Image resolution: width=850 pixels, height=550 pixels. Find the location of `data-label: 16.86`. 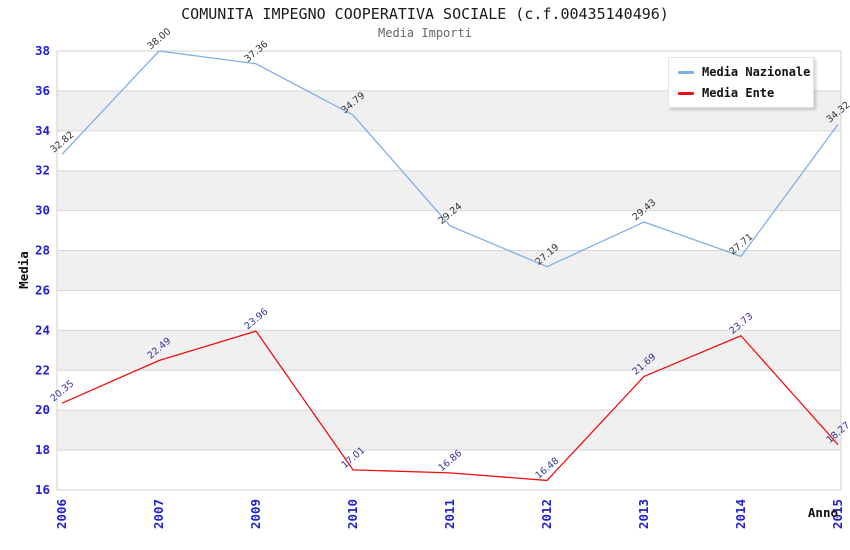

data-label: 16.86 is located at coordinates (450, 461).